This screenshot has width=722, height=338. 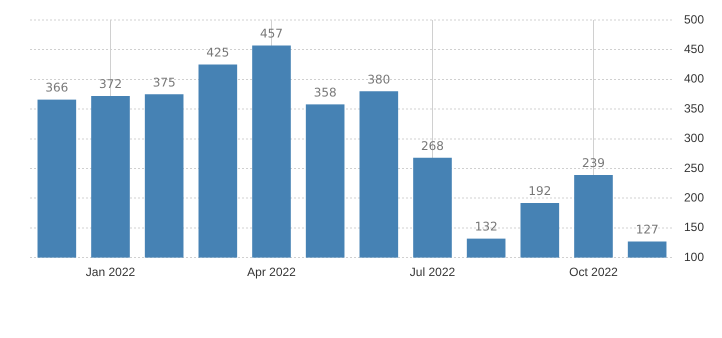 I want to click on data-label: 358, so click(x=325, y=92).